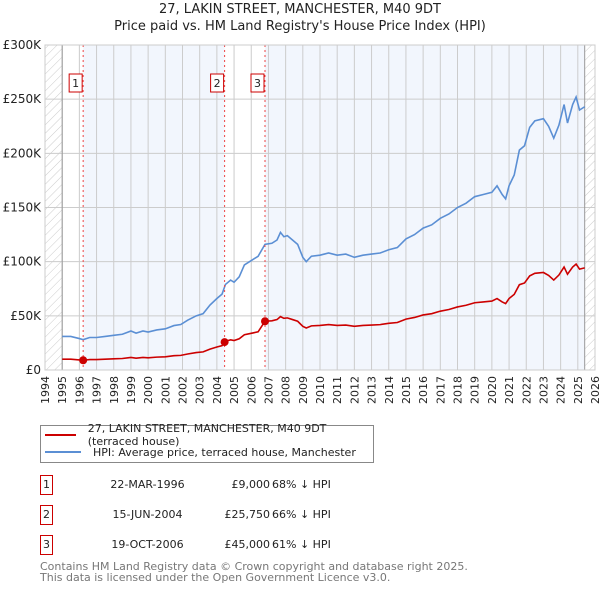 This screenshot has height=590, width=600. Describe the element at coordinates (423, 390) in the screenshot. I see `x-tick-label: 2016` at that location.